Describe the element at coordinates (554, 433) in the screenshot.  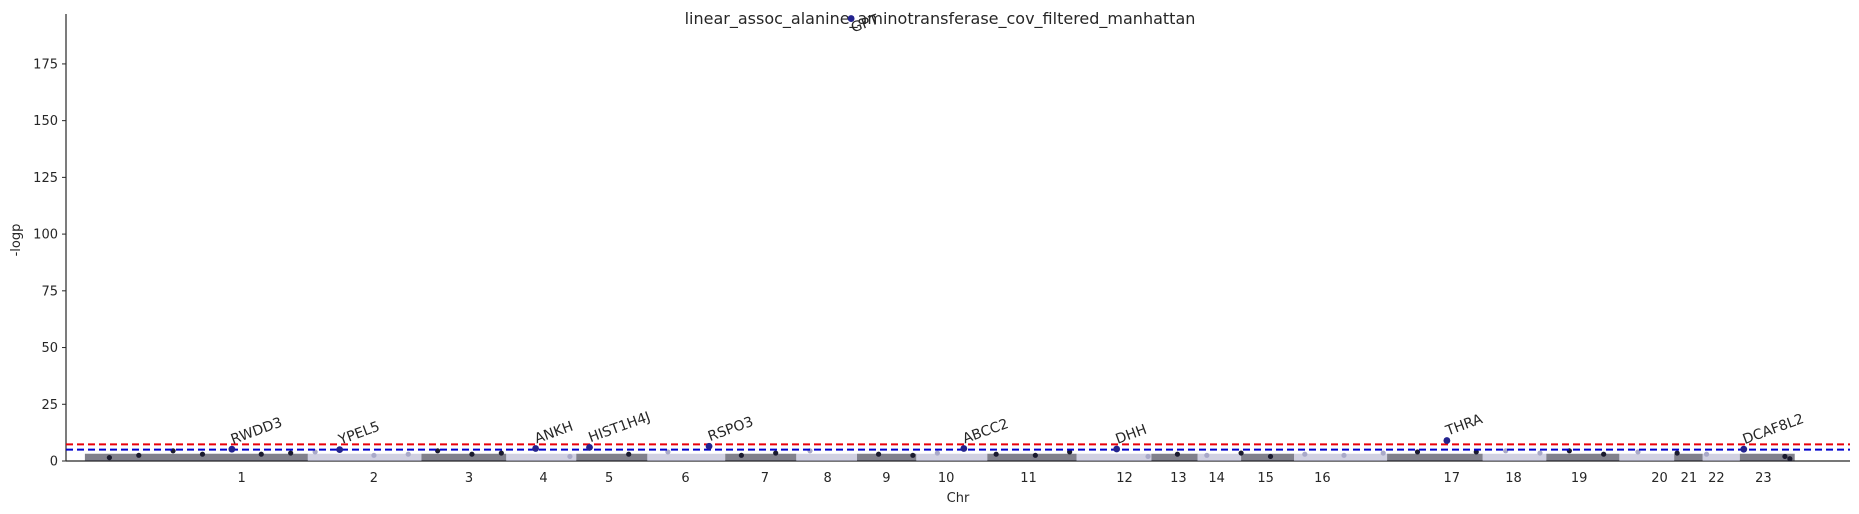
I see `gene-label: ANKH` at that location.